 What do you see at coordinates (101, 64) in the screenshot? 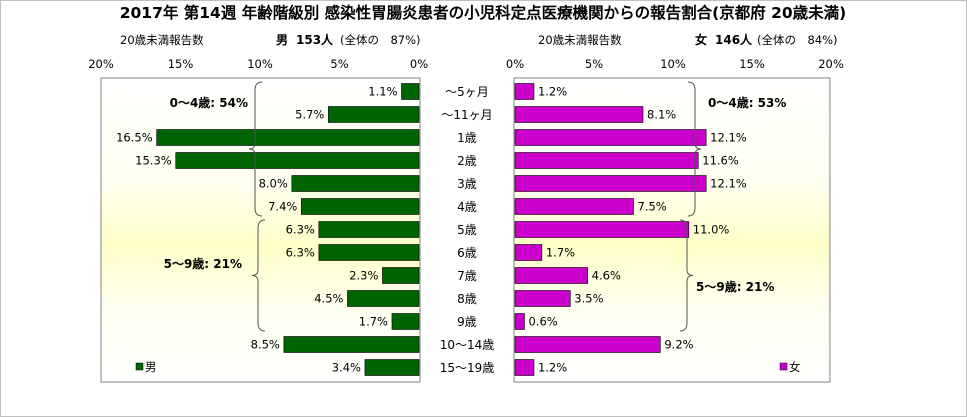
I see `left-tick-label-0: 20%` at bounding box center [101, 64].